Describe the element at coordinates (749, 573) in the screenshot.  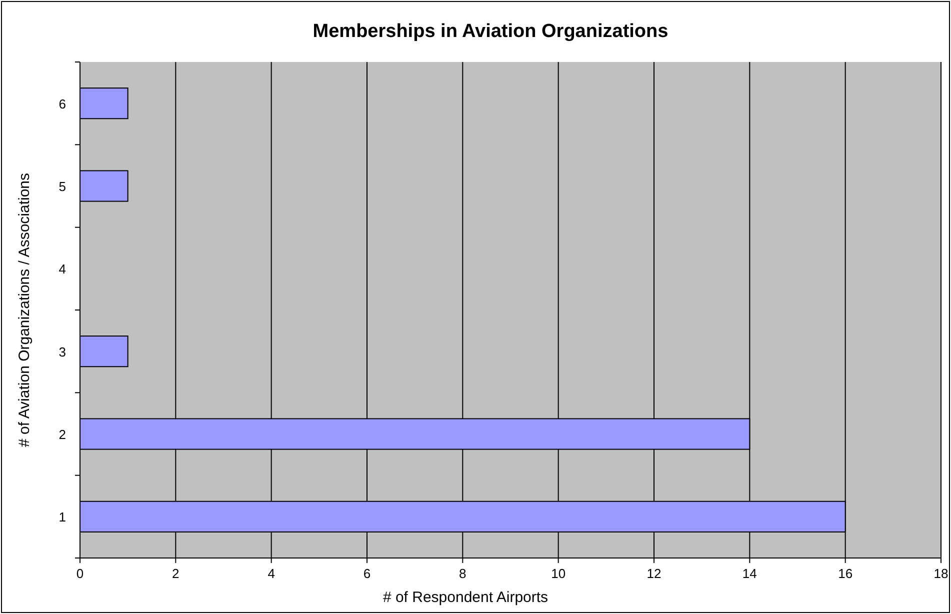
I see `x-tick-label: 14` at that location.